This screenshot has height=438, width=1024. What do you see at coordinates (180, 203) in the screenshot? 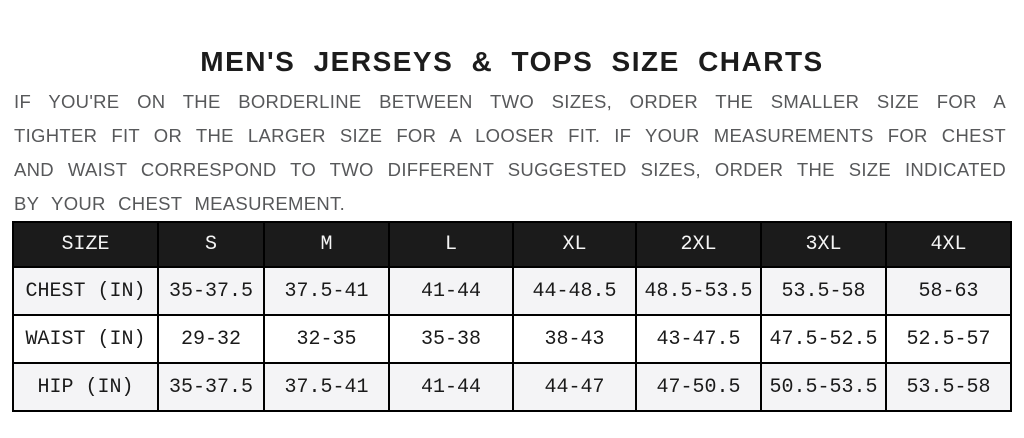
I see `intro-line: BY YOUR CHEST MEASUREMENT.` at bounding box center [180, 203].